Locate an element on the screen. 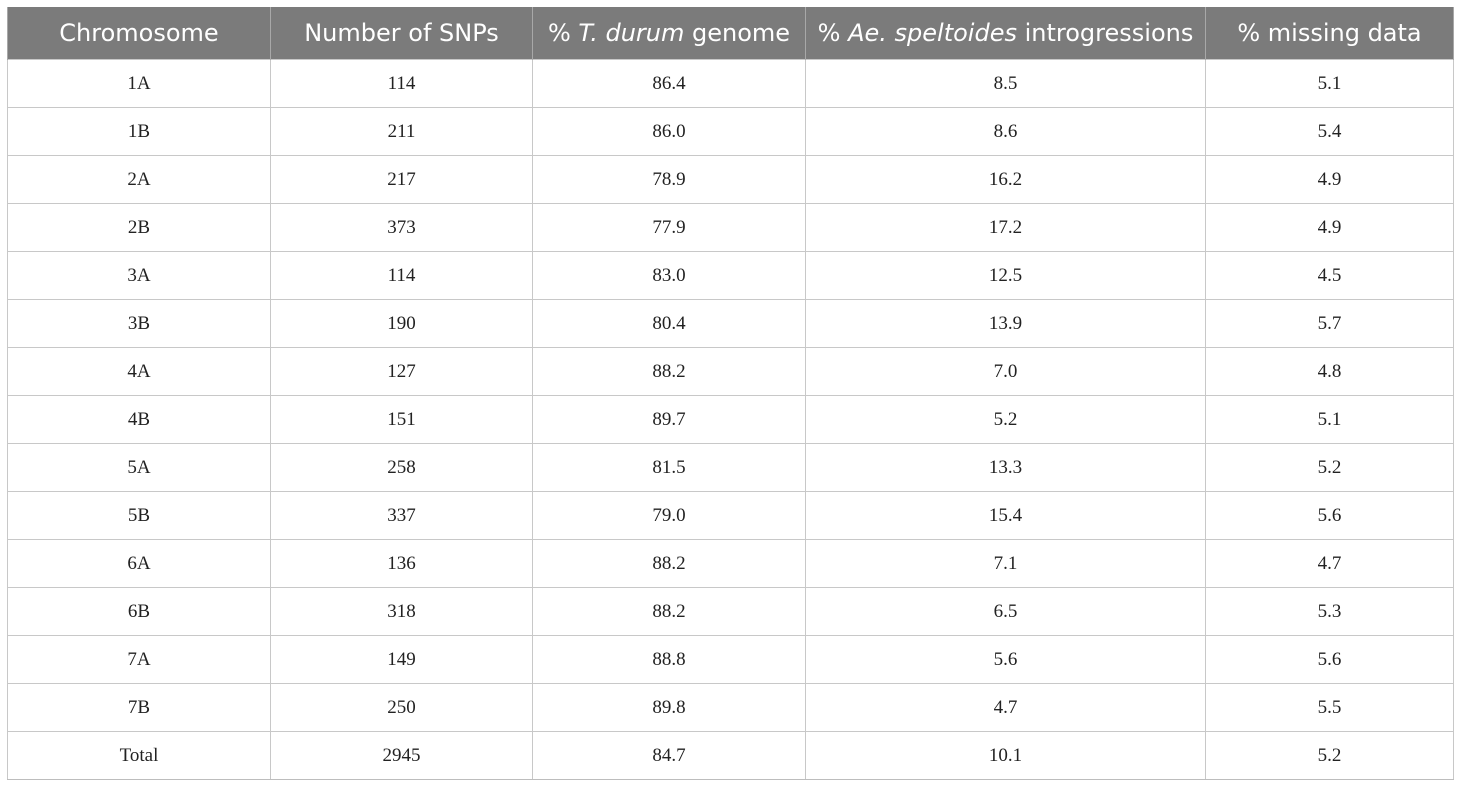  snp-count-cell: 250 is located at coordinates (401, 707).